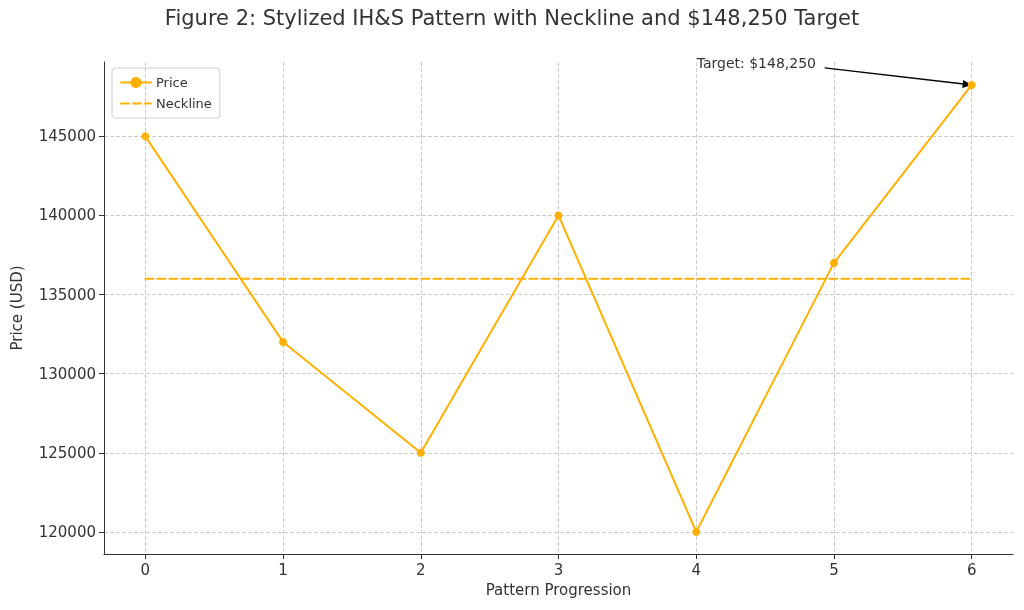 The image size is (1024, 610). I want to click on y-axis-title: Price (USD), so click(16, 308).